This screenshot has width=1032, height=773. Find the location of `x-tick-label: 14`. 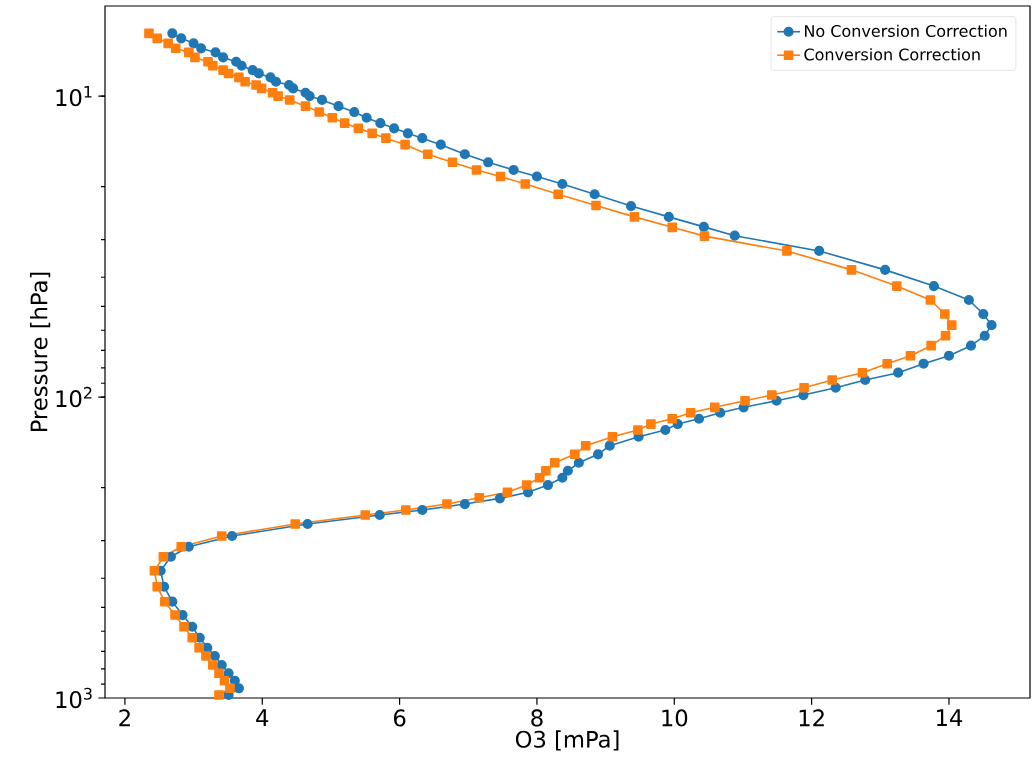

x-tick-label: 14 is located at coordinates (950, 717).